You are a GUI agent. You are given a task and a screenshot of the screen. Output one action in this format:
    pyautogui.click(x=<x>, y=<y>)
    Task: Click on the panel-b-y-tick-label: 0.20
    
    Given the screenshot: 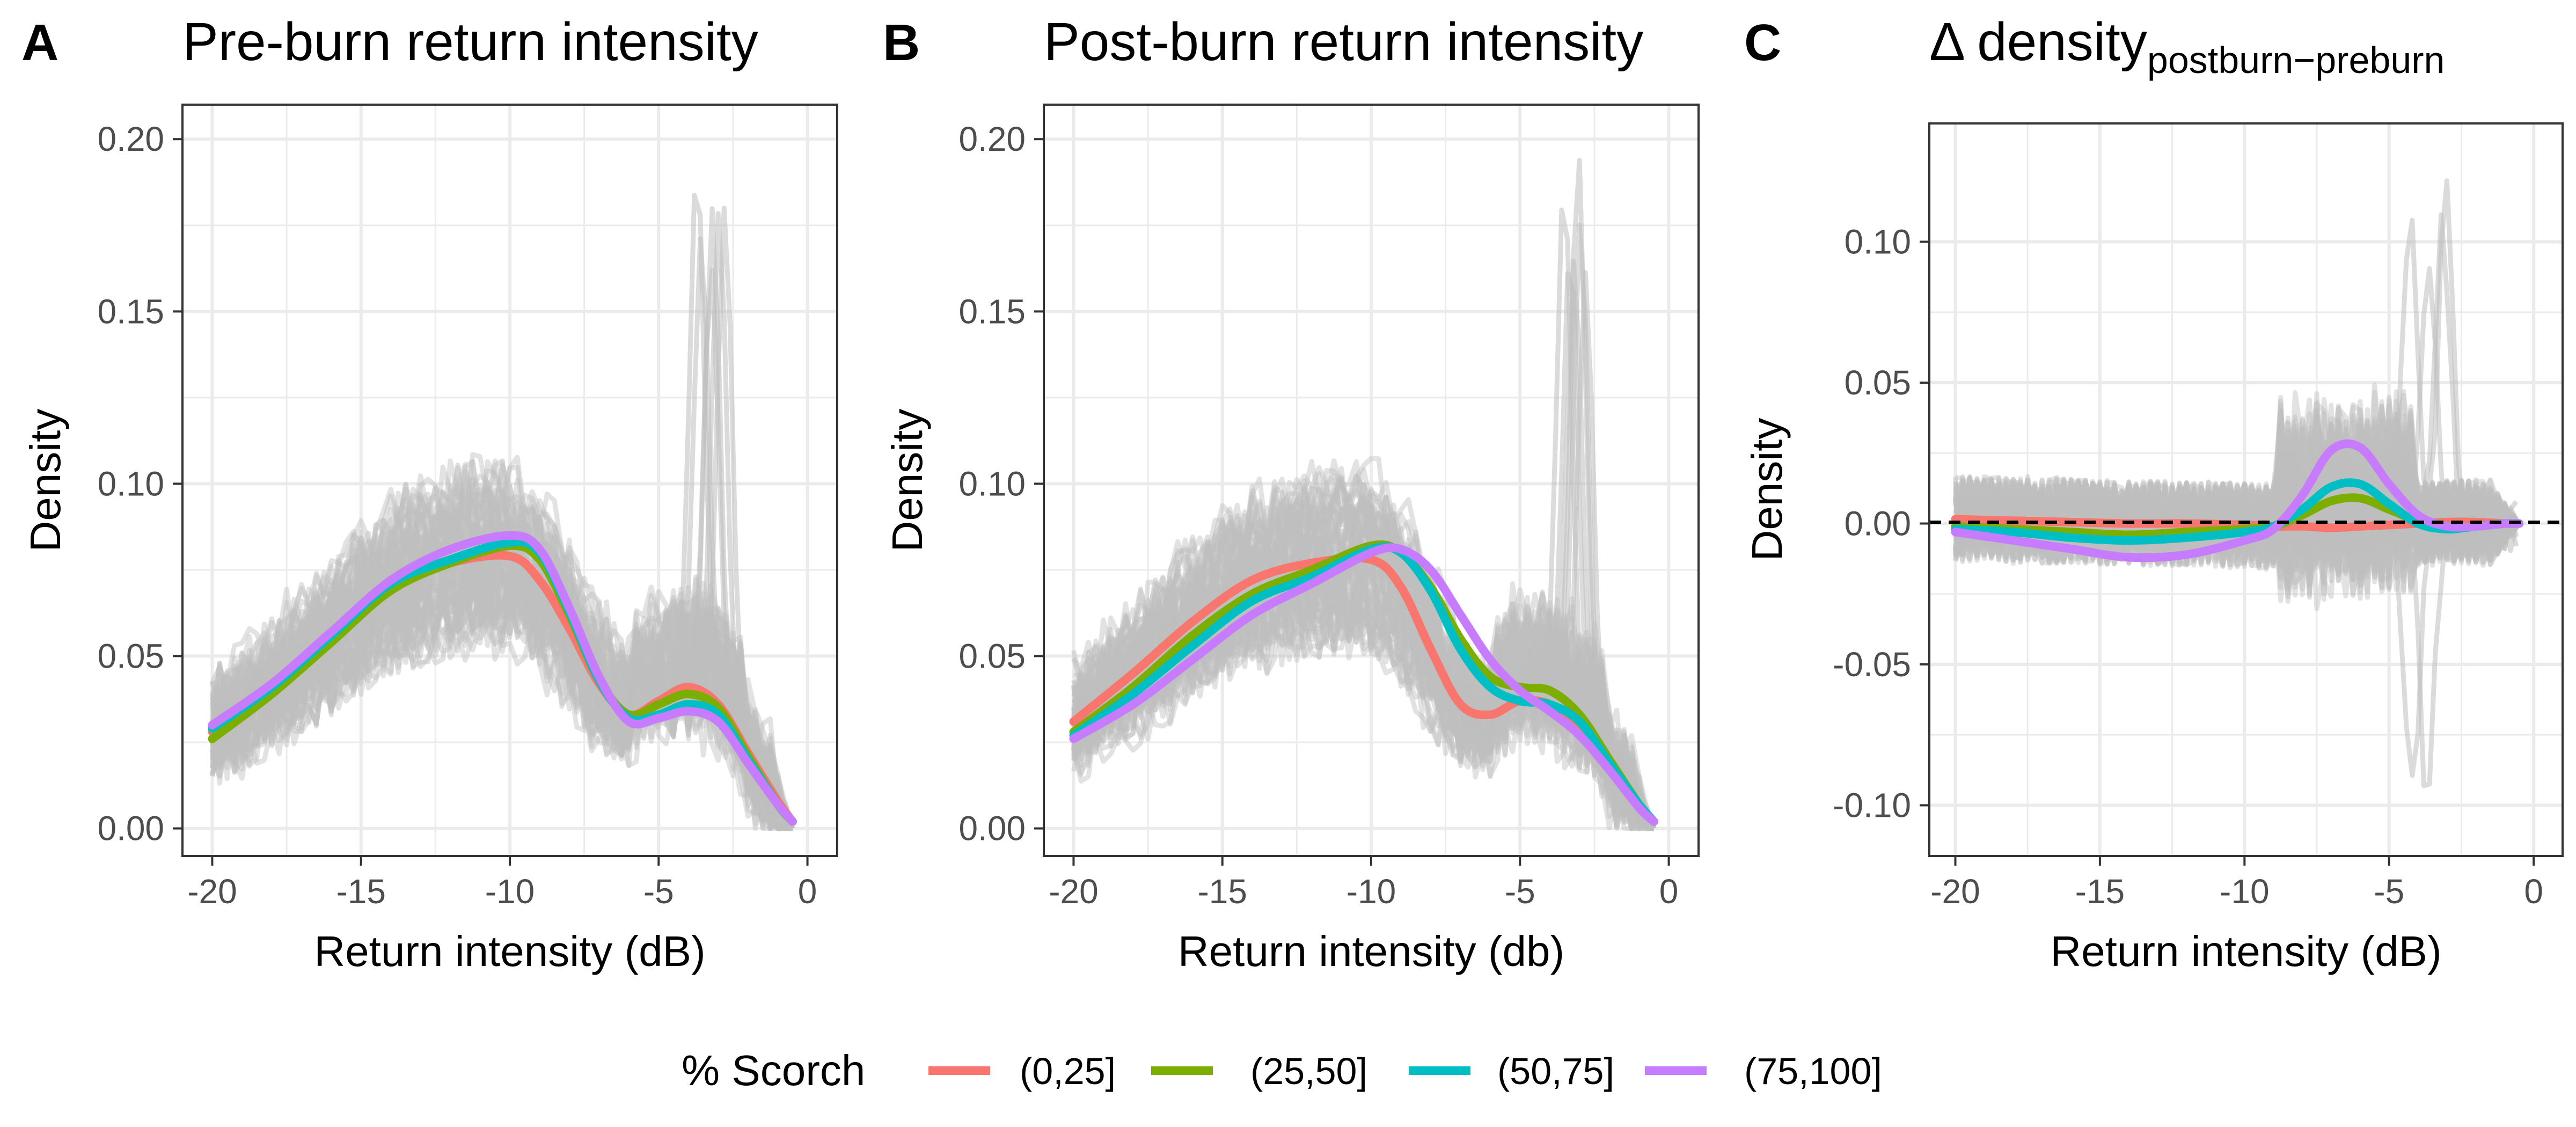 What is the action you would take?
    pyautogui.click(x=992, y=139)
    